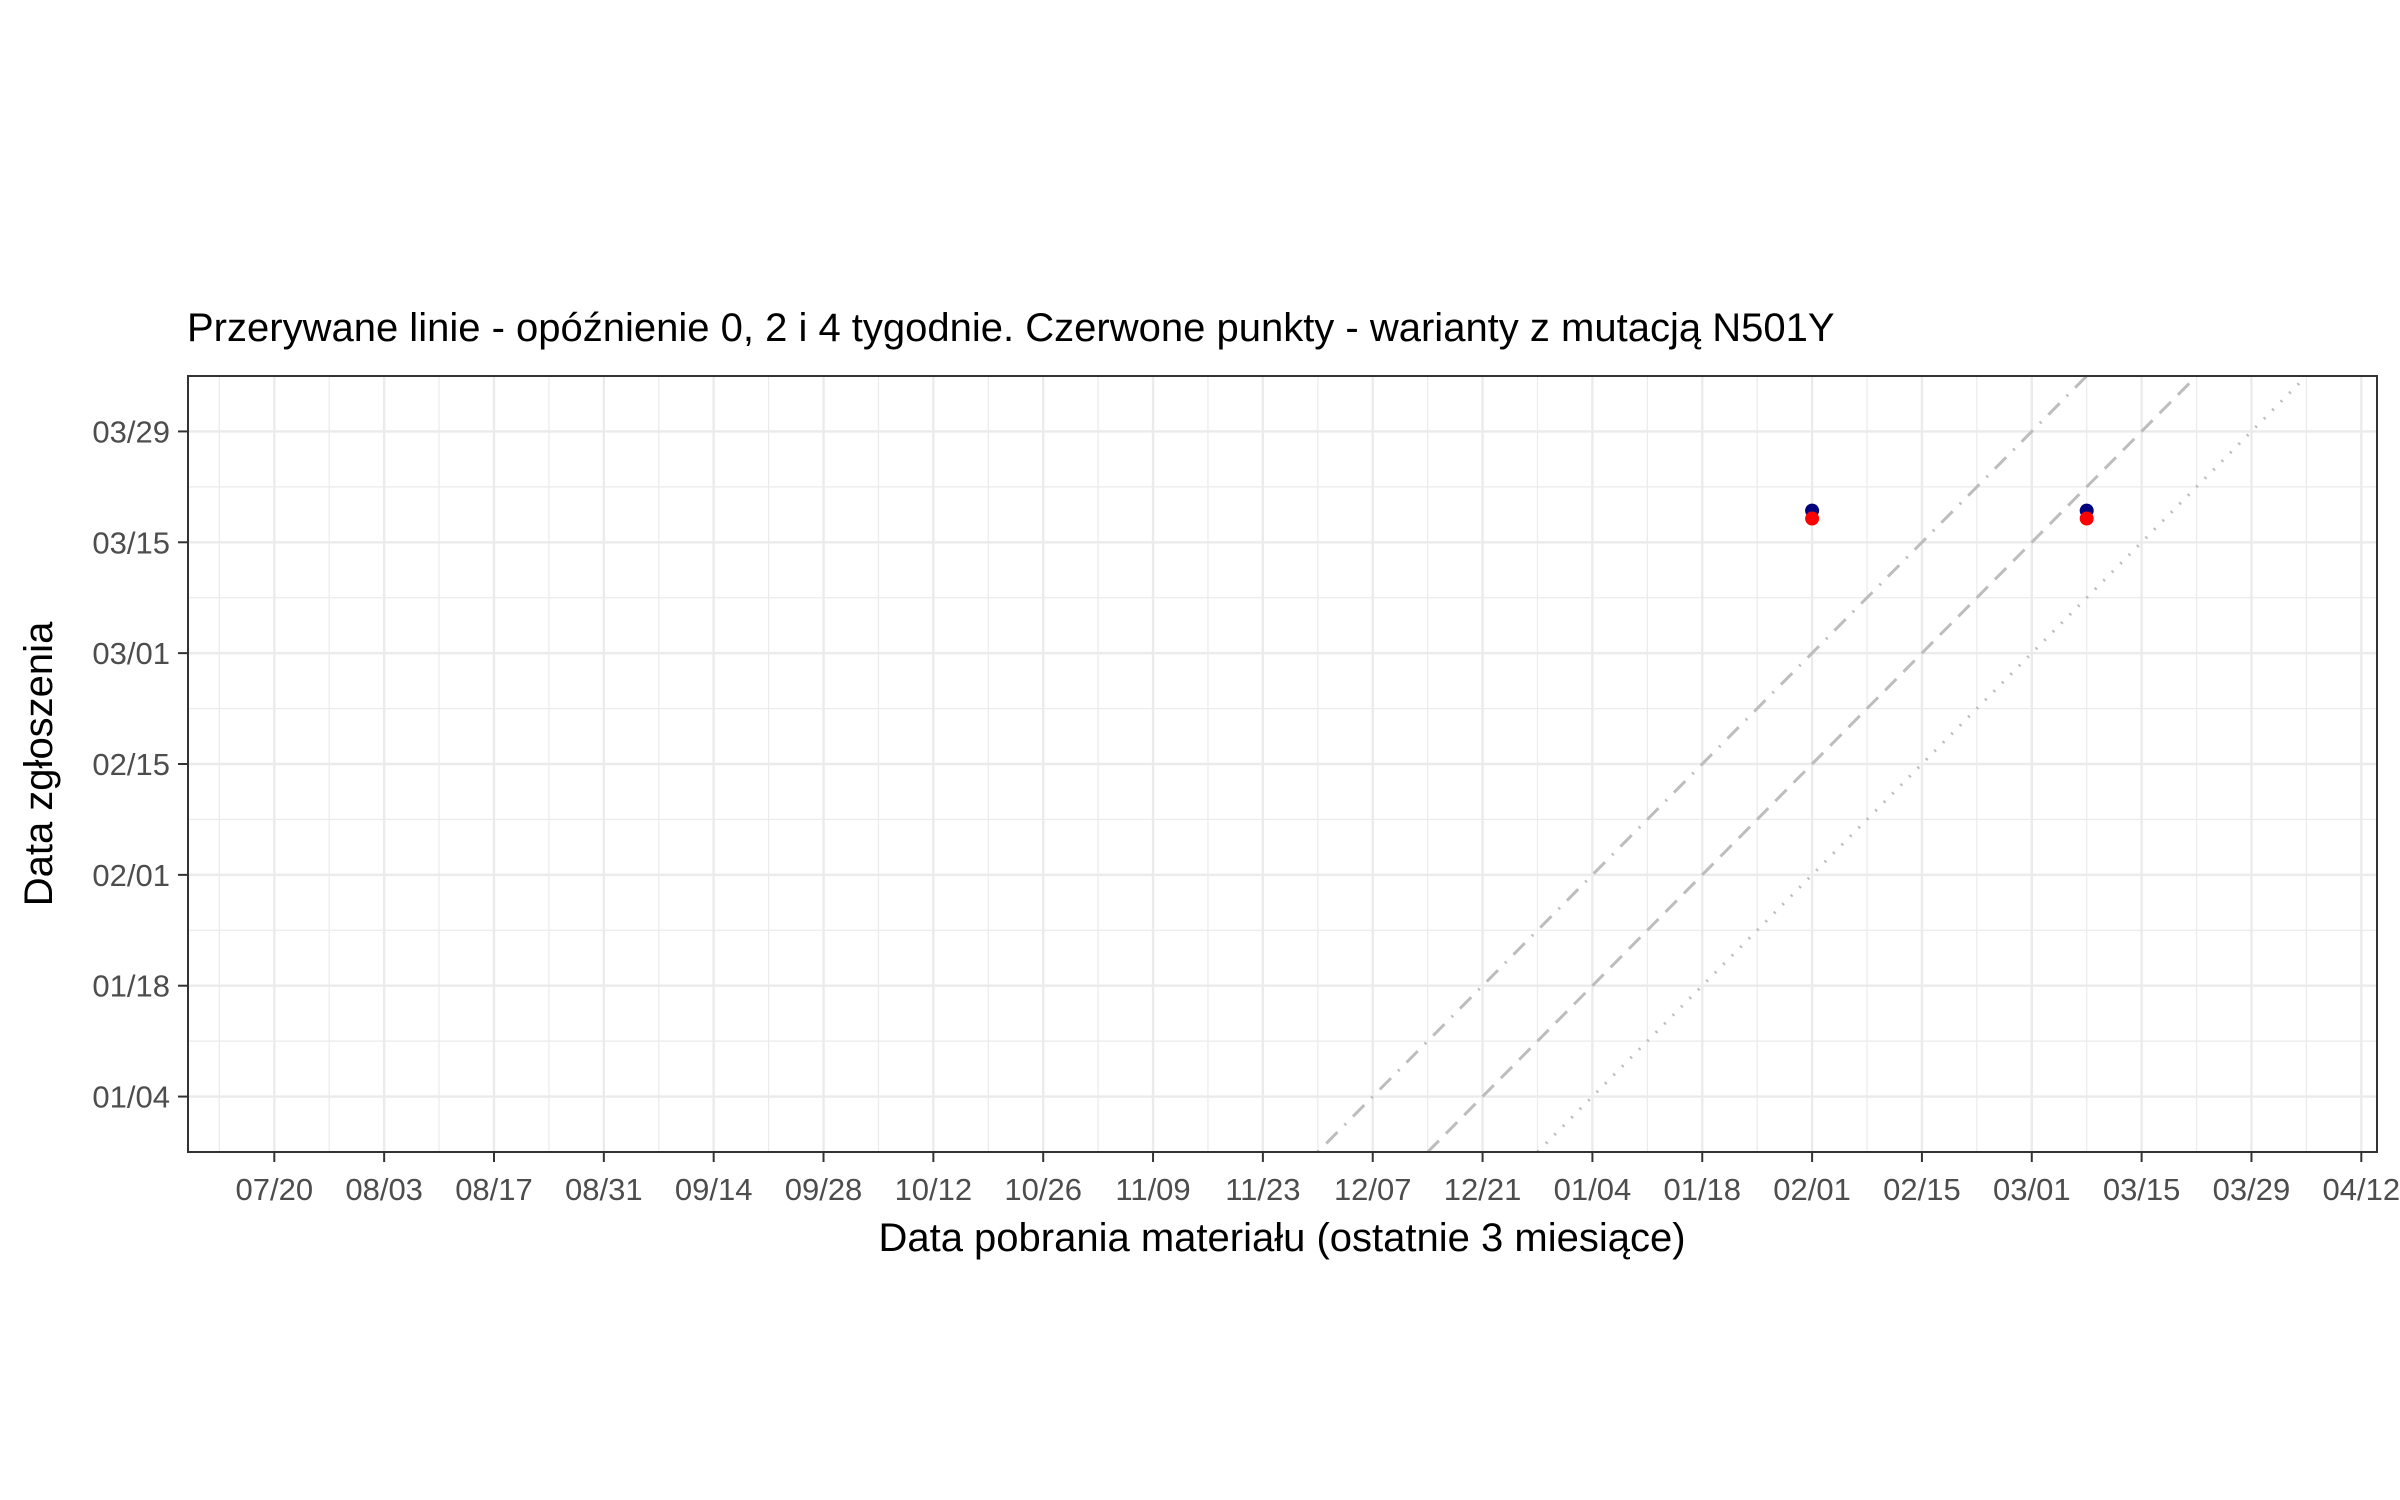 The width and height of the screenshot is (2400, 1500). I want to click on y-tick-label: 03/01, so click(131, 653).